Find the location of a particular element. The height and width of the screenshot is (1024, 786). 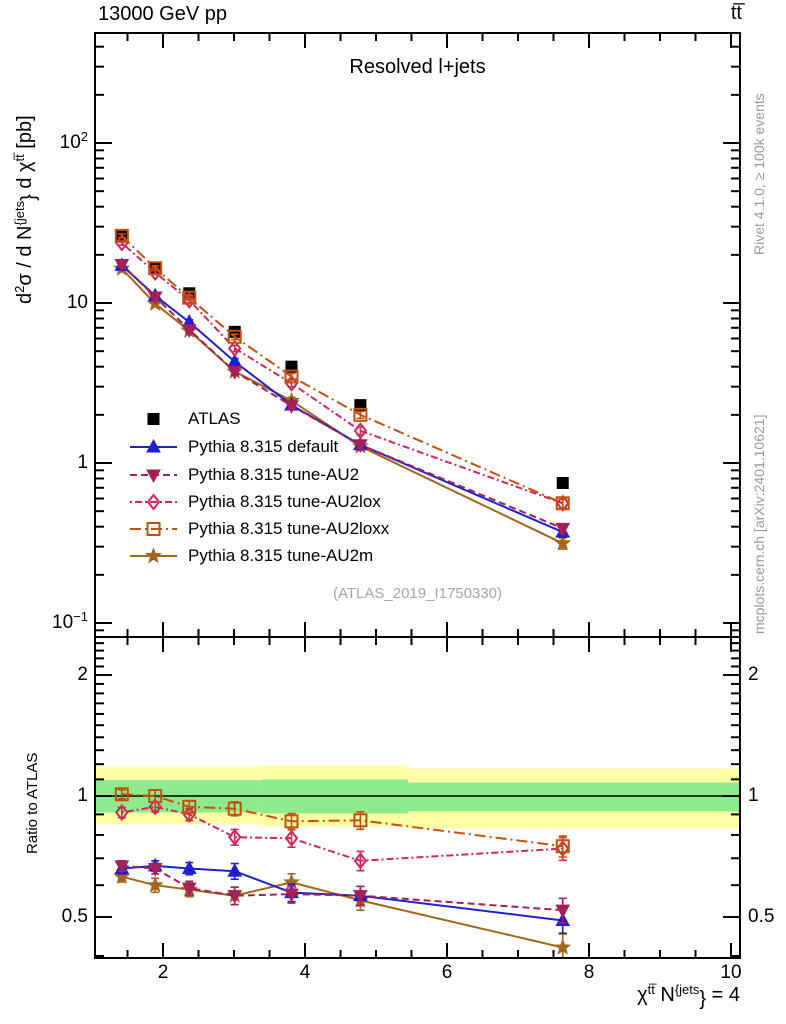

mcplots-arxiv-note: mcplots.cern.ch [arXiv:2401.10621] is located at coordinates (759, 524).